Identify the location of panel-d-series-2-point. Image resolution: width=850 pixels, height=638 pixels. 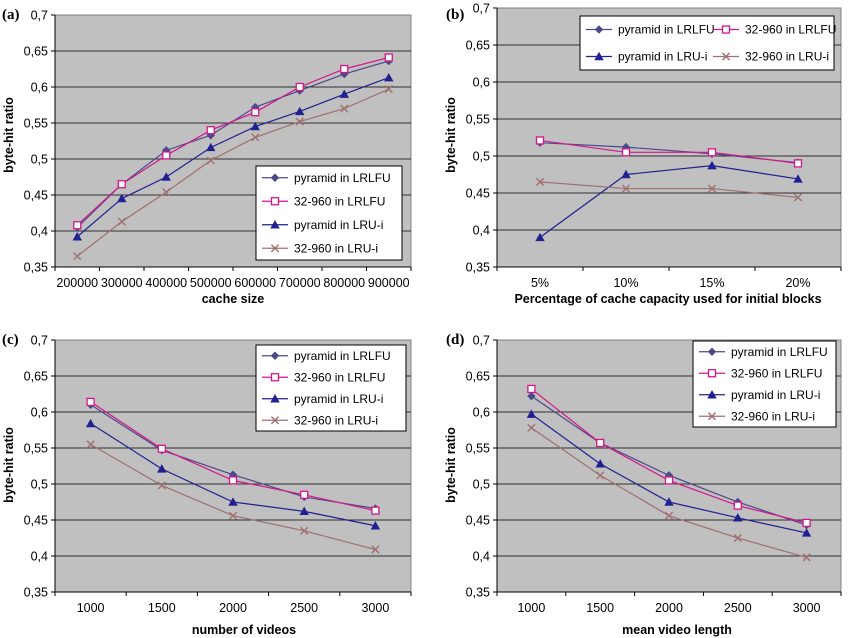
(669, 480).